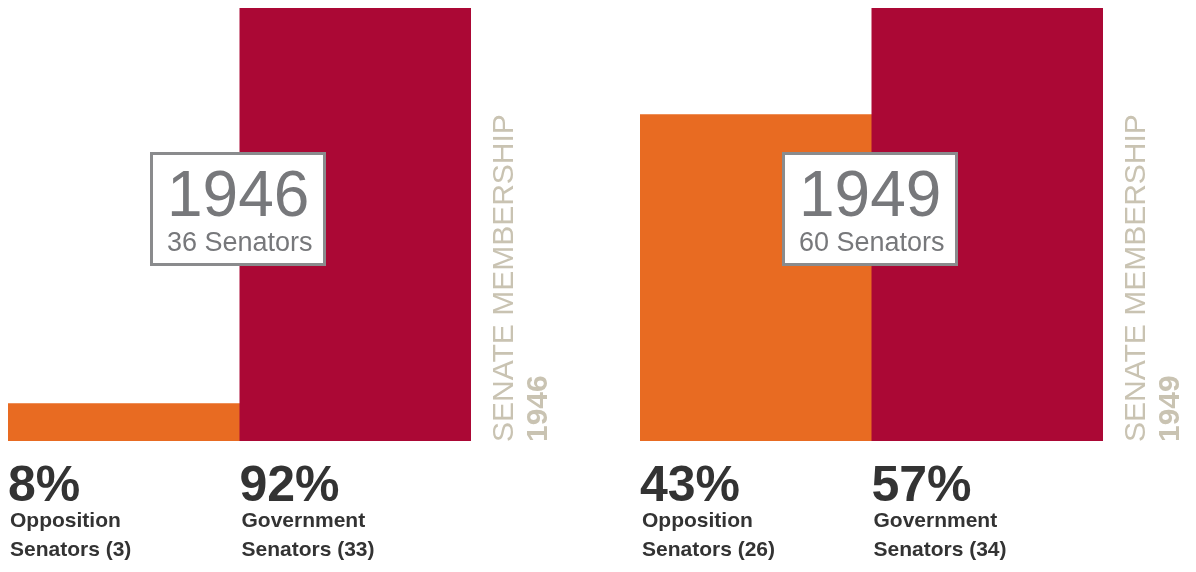  What do you see at coordinates (240, 242) in the screenshot?
I see `text: 36 Senators` at bounding box center [240, 242].